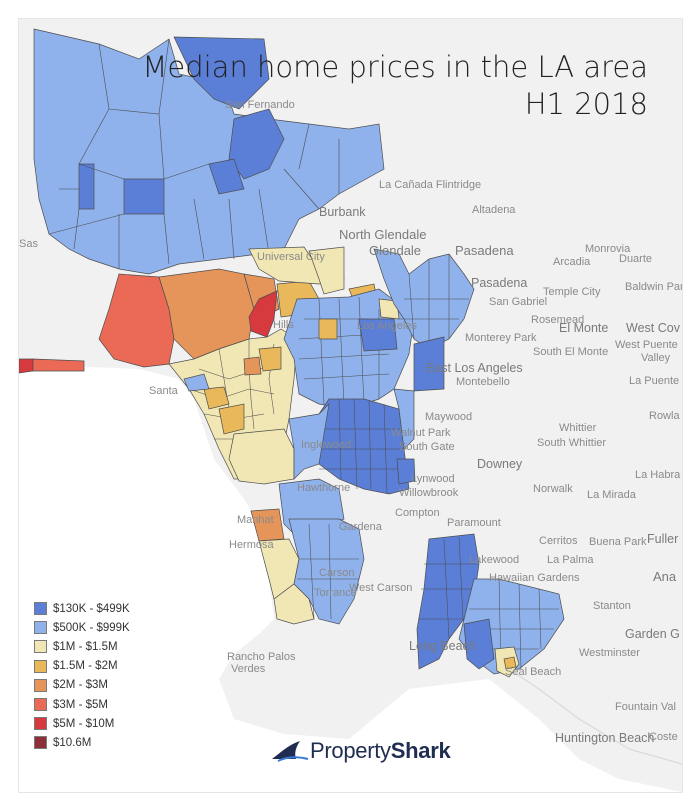 The height and width of the screenshot is (799, 699). I want to click on place-label: San Fernando, so click(260, 105).